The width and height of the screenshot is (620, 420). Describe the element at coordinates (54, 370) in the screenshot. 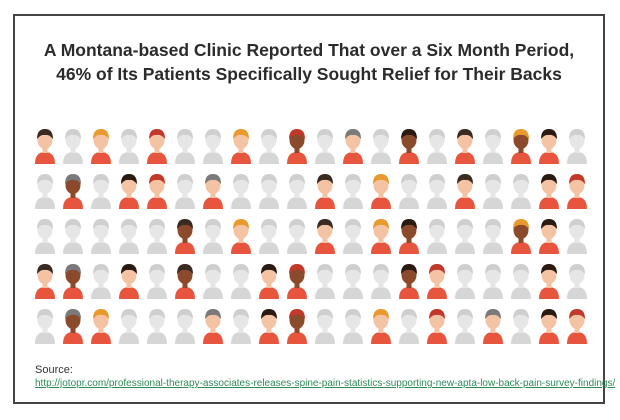

I see `source-label: Source:` at that location.